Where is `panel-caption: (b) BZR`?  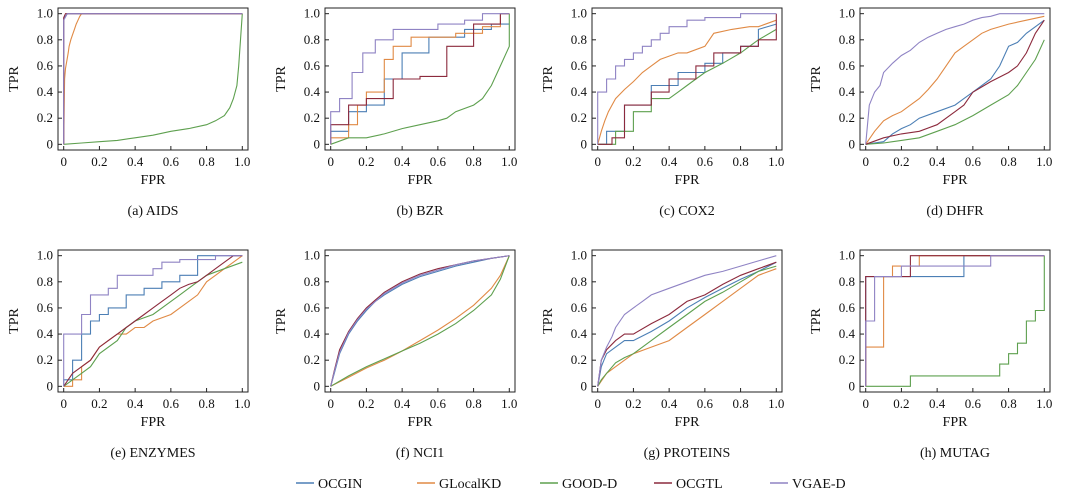 panel-caption: (b) BZR is located at coordinates (420, 211).